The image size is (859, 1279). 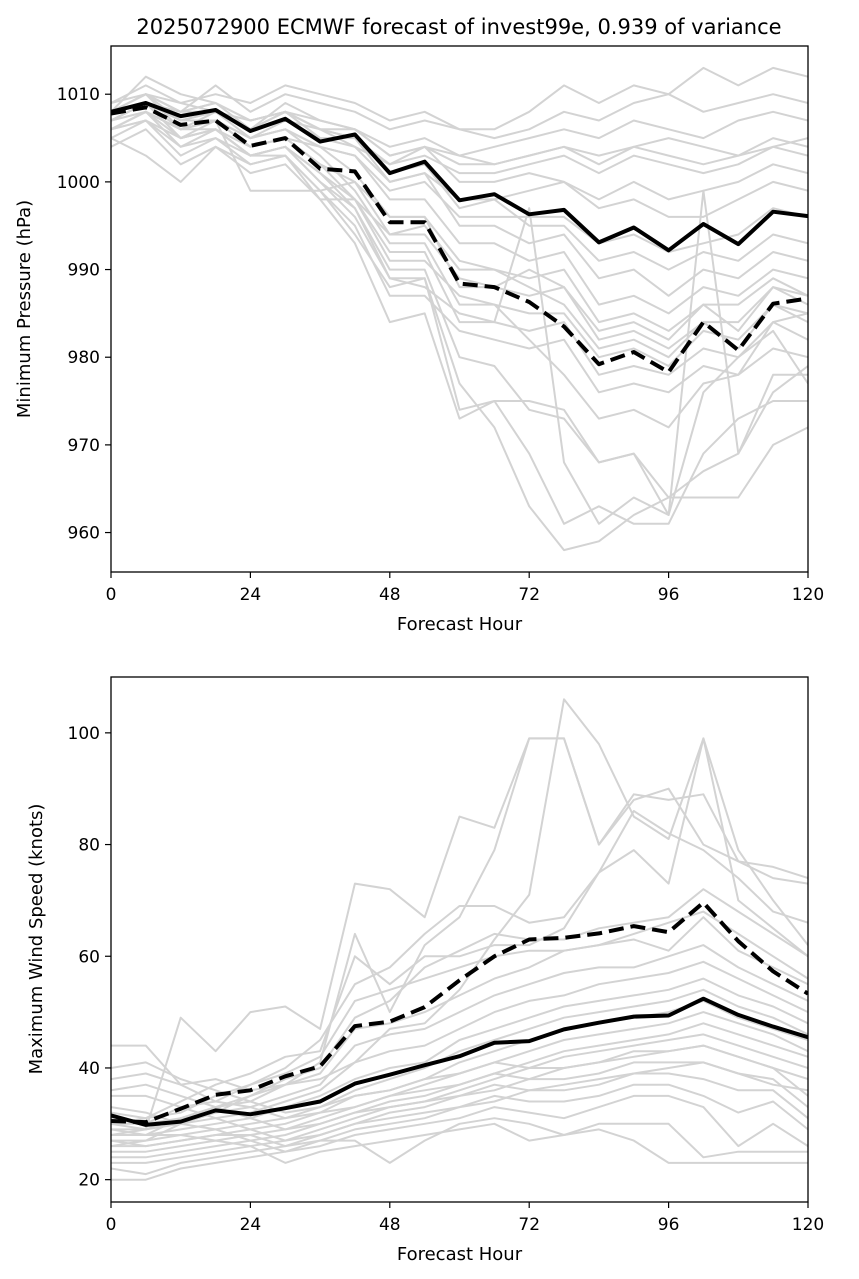 I want to click on y-tick-label: 1000, so click(x=78, y=183).